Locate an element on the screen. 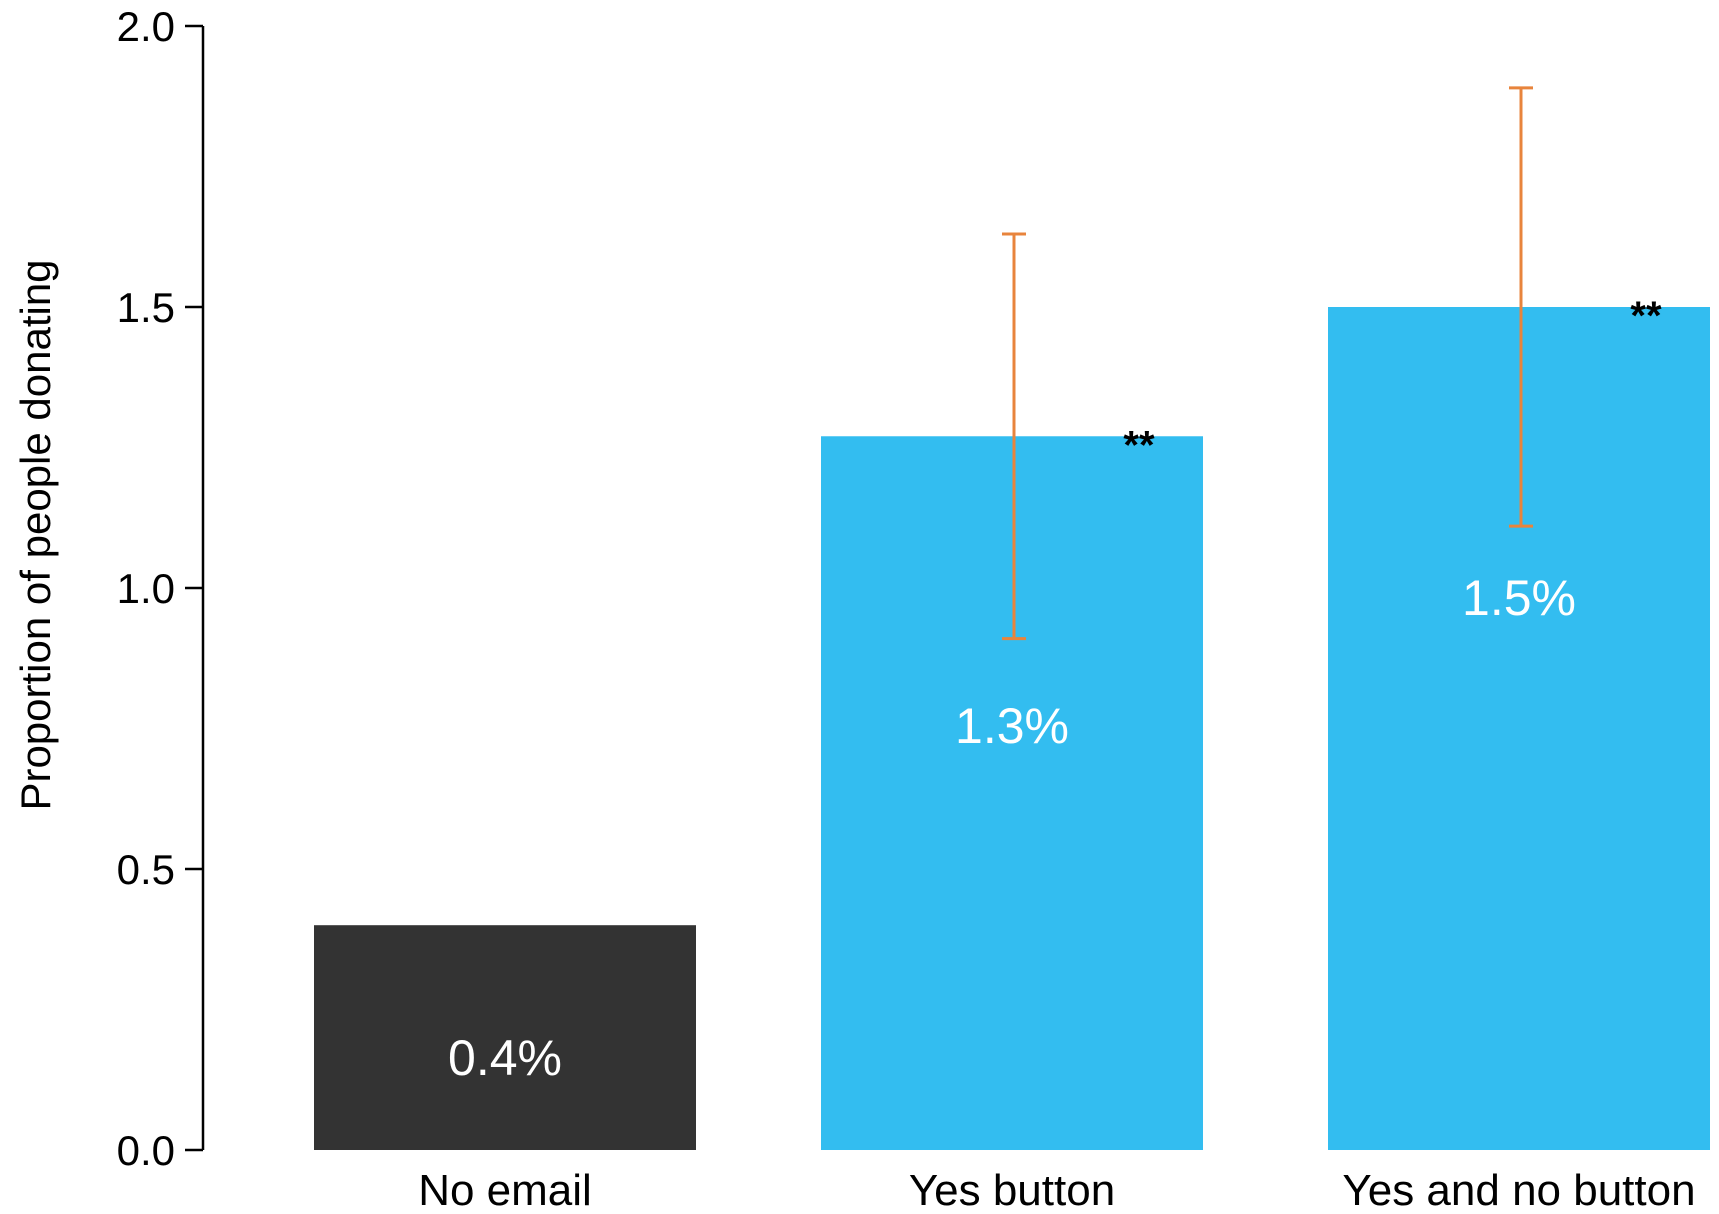 Image resolution: width=1719 pixels, height=1214 pixels. value-label-1: 1.3% is located at coordinates (1012, 726).